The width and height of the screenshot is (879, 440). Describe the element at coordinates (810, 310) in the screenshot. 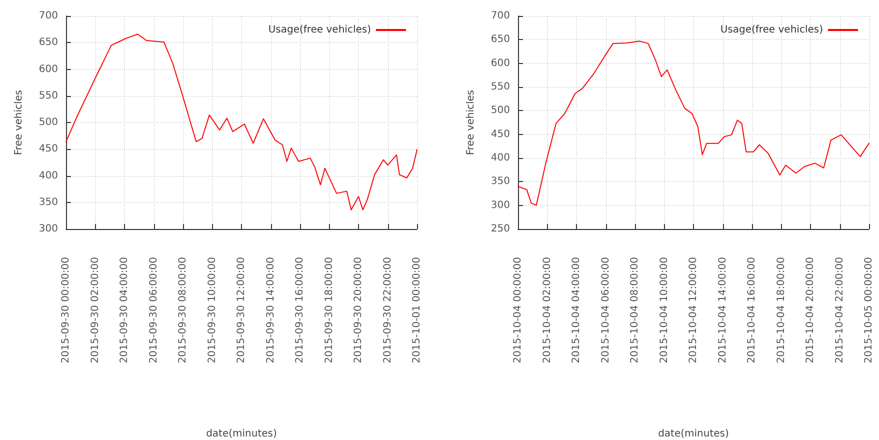

I see `x-tick-label: 2015-10-04 20:00:00` at that location.